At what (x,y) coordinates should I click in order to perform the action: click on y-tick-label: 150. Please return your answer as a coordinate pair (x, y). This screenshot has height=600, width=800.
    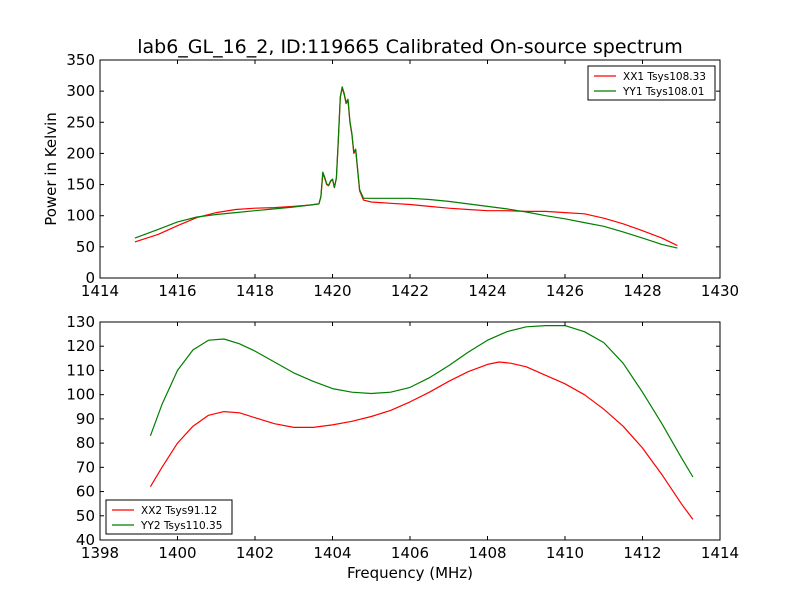
    Looking at the image, I should click on (80, 185).